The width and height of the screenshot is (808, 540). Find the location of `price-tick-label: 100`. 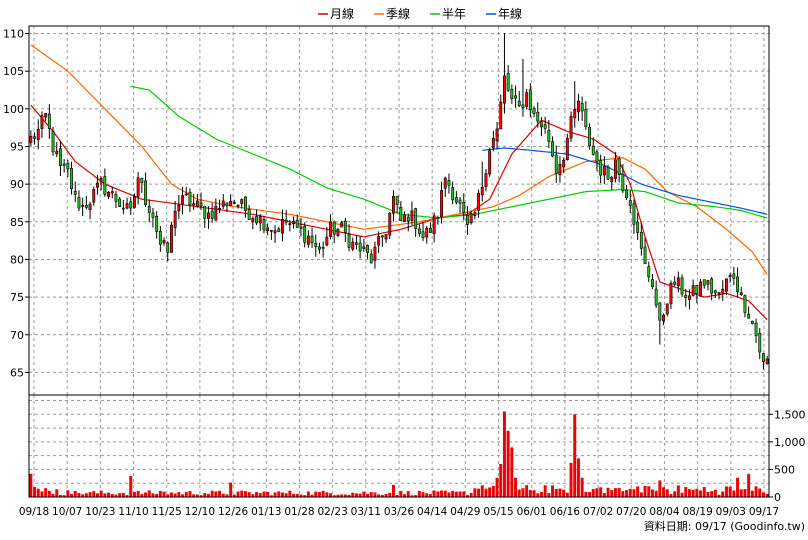

price-tick-label: 100 is located at coordinates (13, 109).